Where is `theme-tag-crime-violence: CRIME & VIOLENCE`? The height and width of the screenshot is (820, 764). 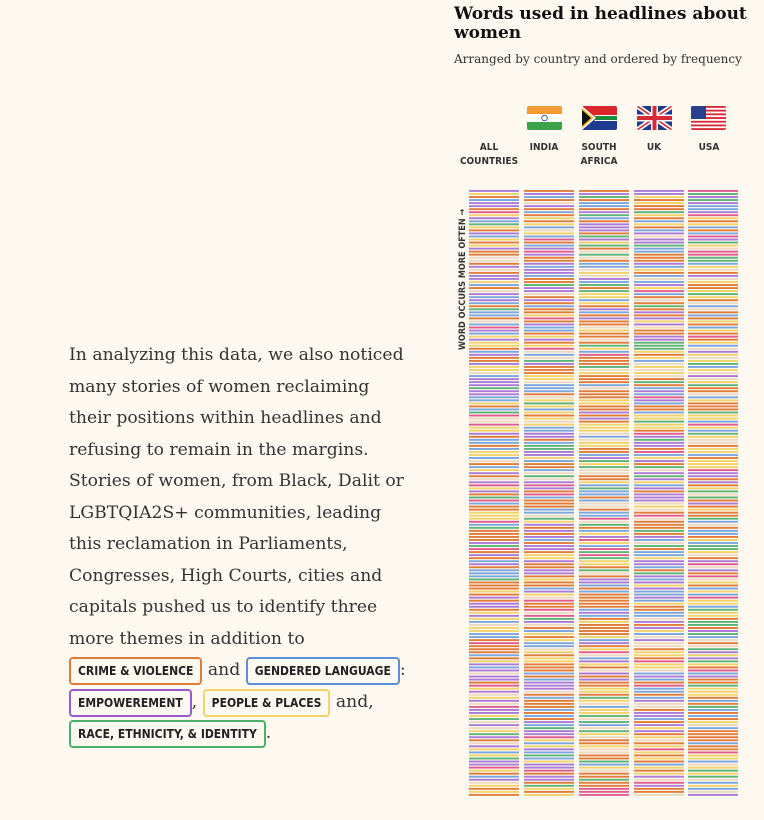
theme-tag-crime-violence: CRIME & VIOLENCE is located at coordinates (136, 671).